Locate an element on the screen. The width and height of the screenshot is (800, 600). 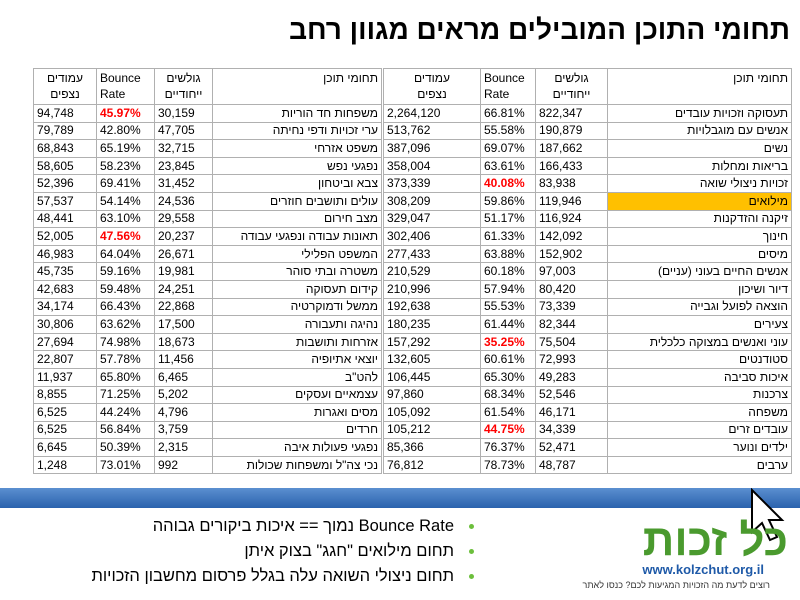
value-cell: 190,879 is located at coordinates (571, 131).